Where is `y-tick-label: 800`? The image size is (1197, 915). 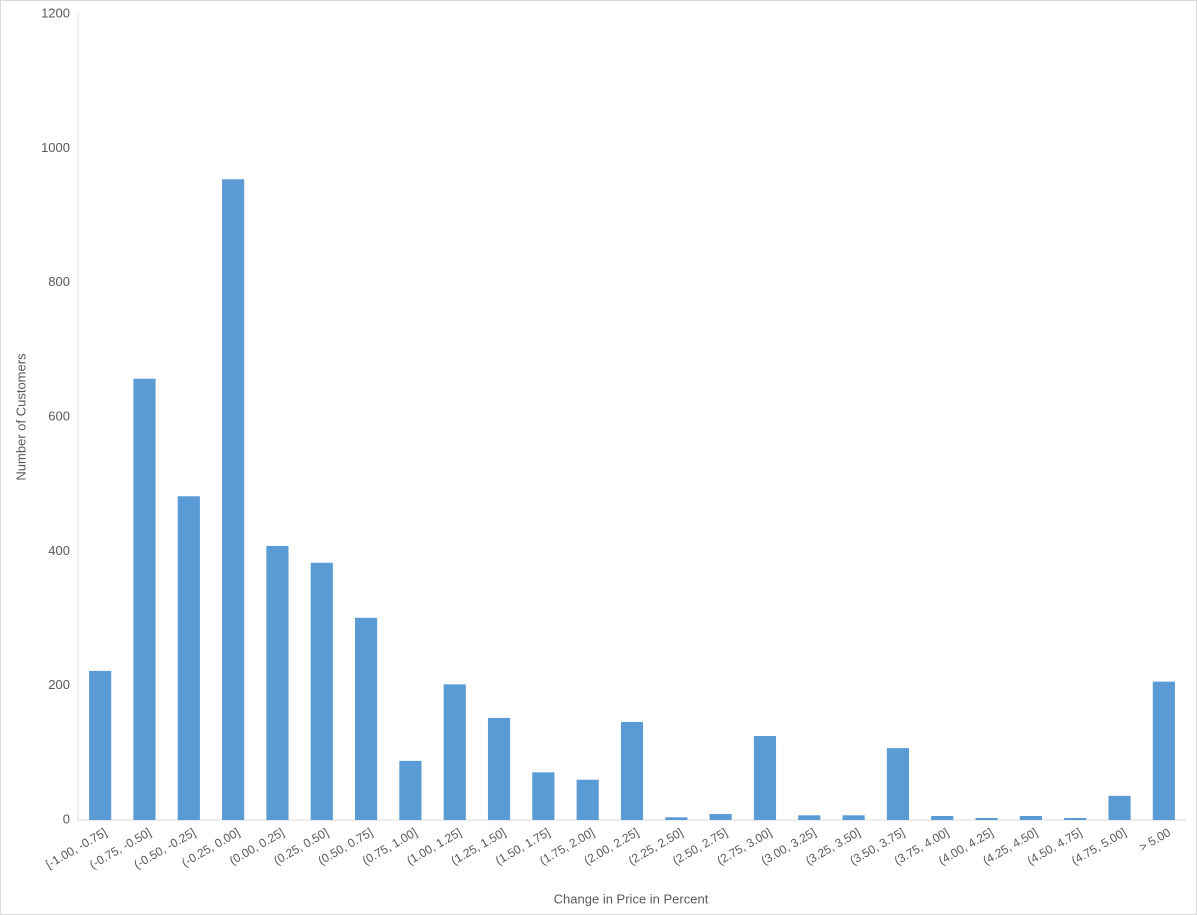 y-tick-label: 800 is located at coordinates (59, 281).